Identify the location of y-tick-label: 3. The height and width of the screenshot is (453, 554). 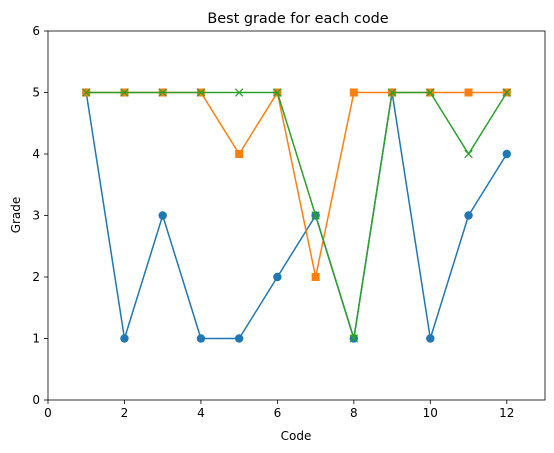
(36, 216).